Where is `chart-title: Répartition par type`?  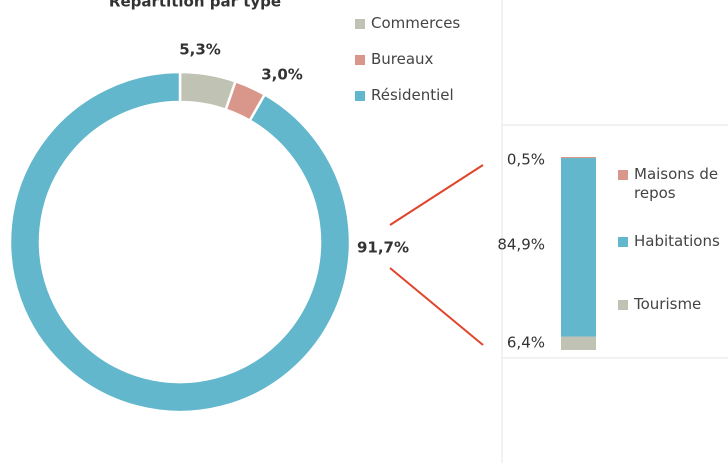
chart-title: Répartition par type is located at coordinates (195, 5).